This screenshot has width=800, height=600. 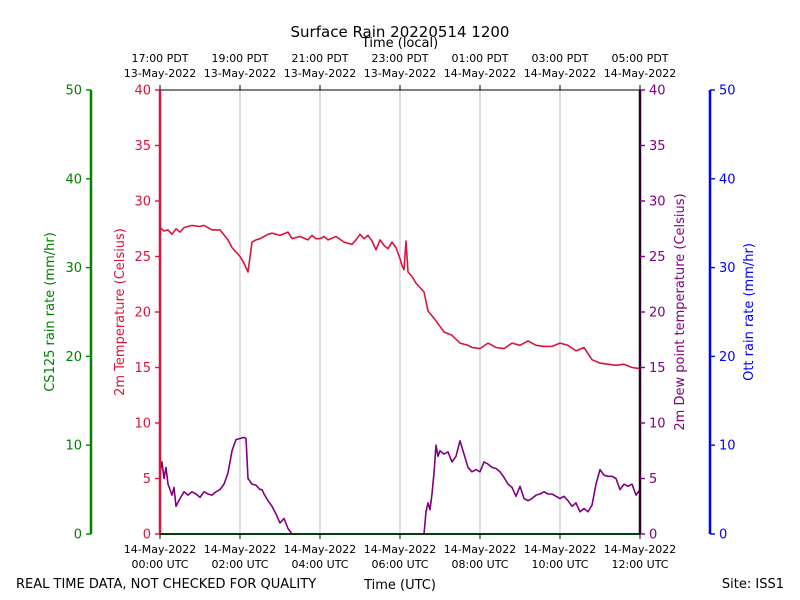 I want to click on temperature-tick-label: 5, so click(x=147, y=479).